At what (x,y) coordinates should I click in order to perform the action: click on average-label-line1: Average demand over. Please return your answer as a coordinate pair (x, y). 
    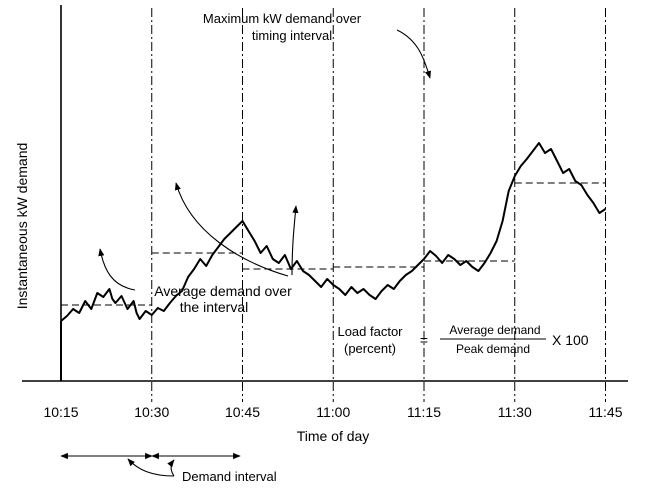
    Looking at the image, I should click on (223, 291).